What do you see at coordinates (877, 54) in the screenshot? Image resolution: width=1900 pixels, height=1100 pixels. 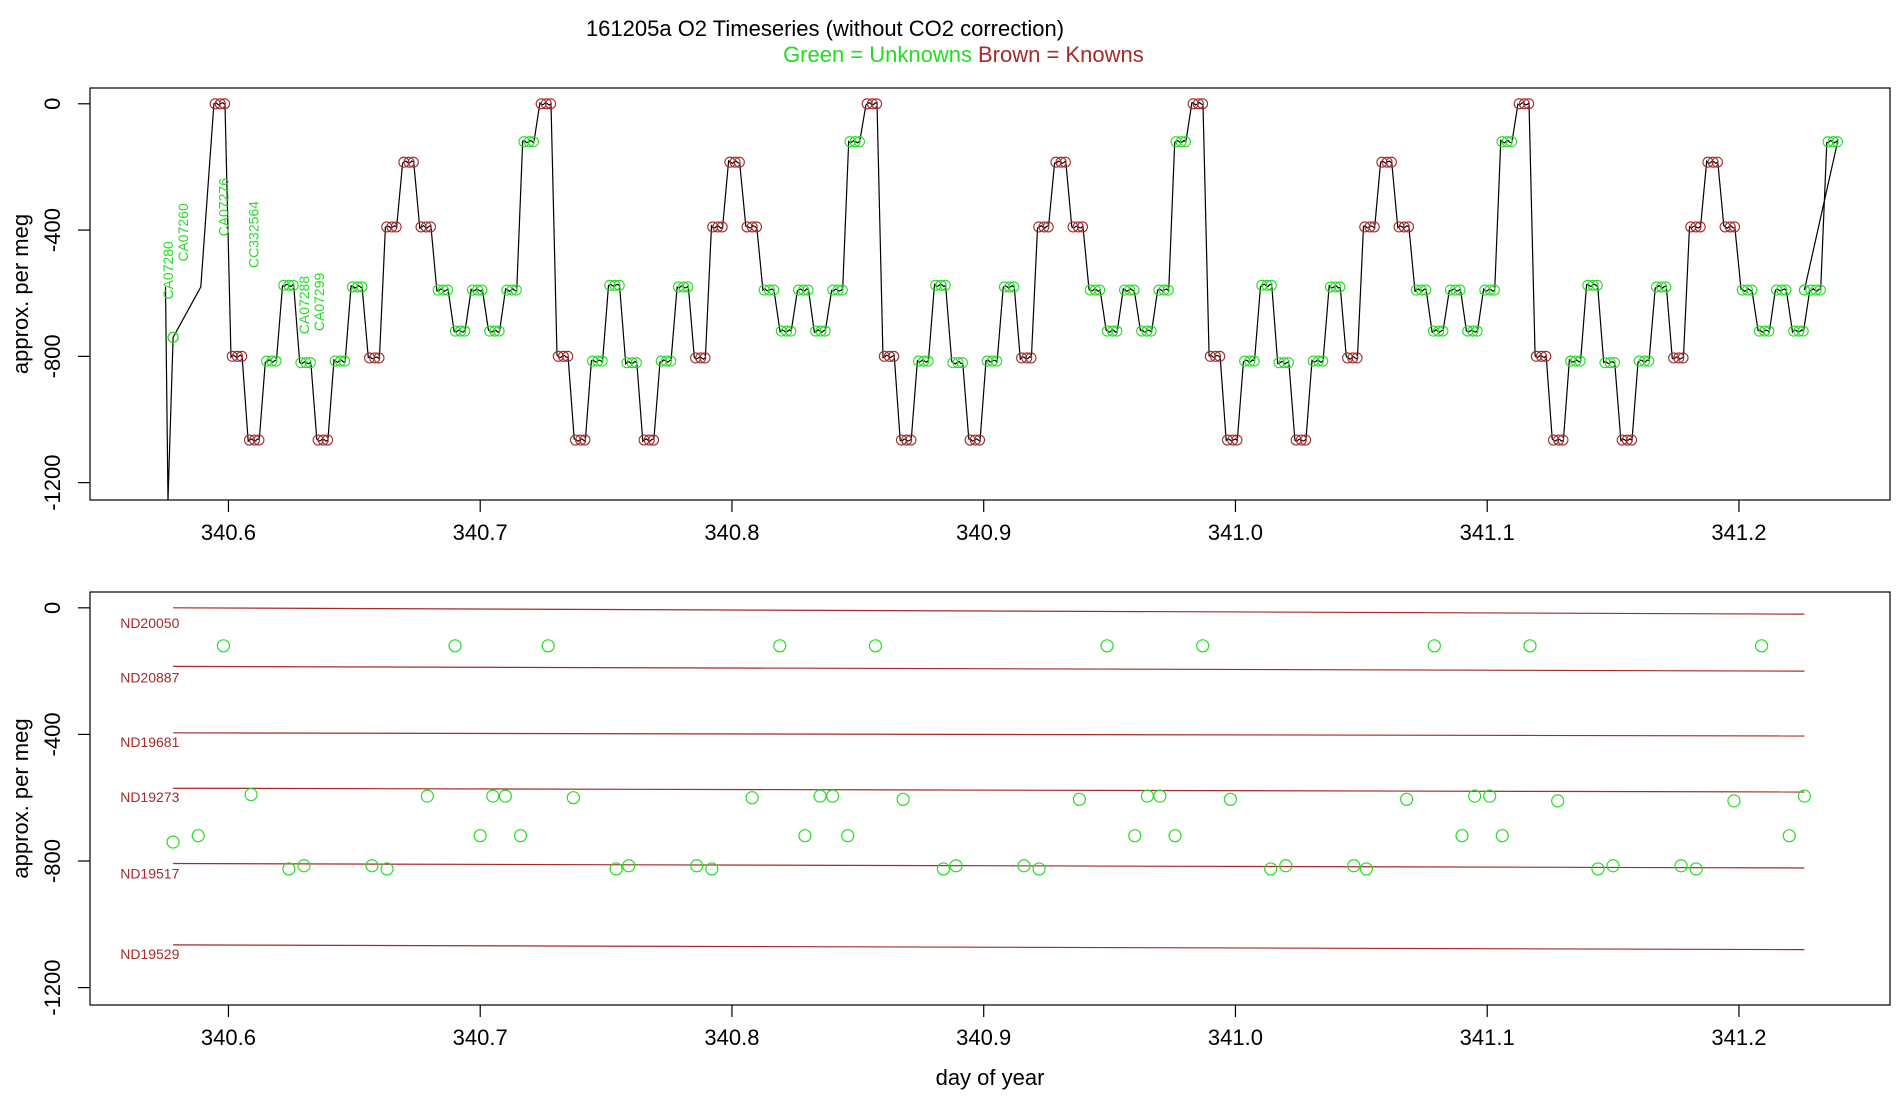 I see `legend-unknowns: Green = Unknowns` at bounding box center [877, 54].